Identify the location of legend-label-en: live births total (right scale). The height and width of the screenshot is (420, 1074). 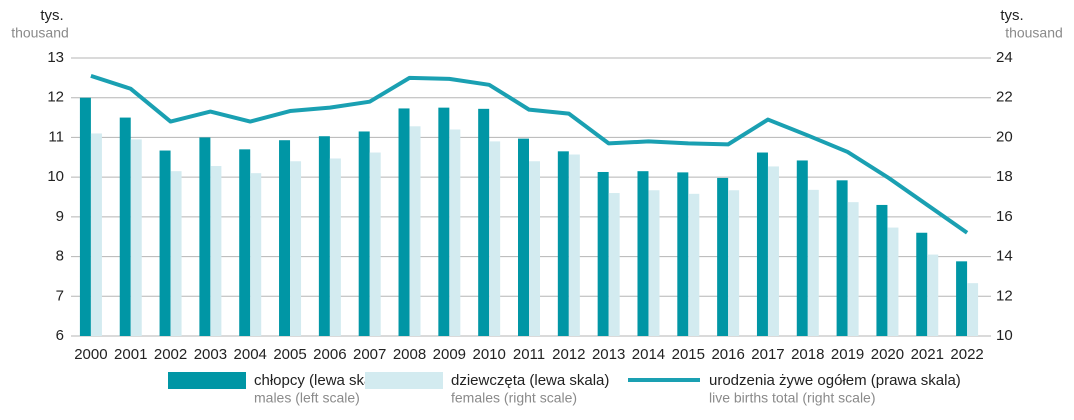
(792, 398).